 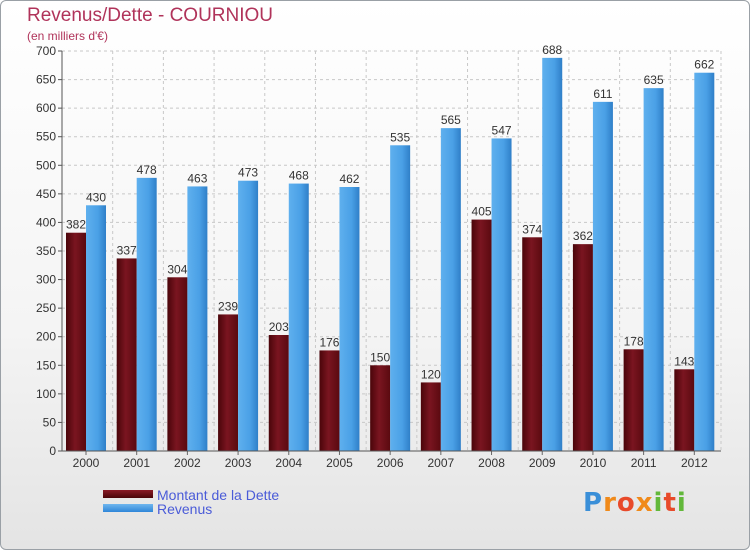 I want to click on y-tick-label: 500, so click(x=46, y=165).